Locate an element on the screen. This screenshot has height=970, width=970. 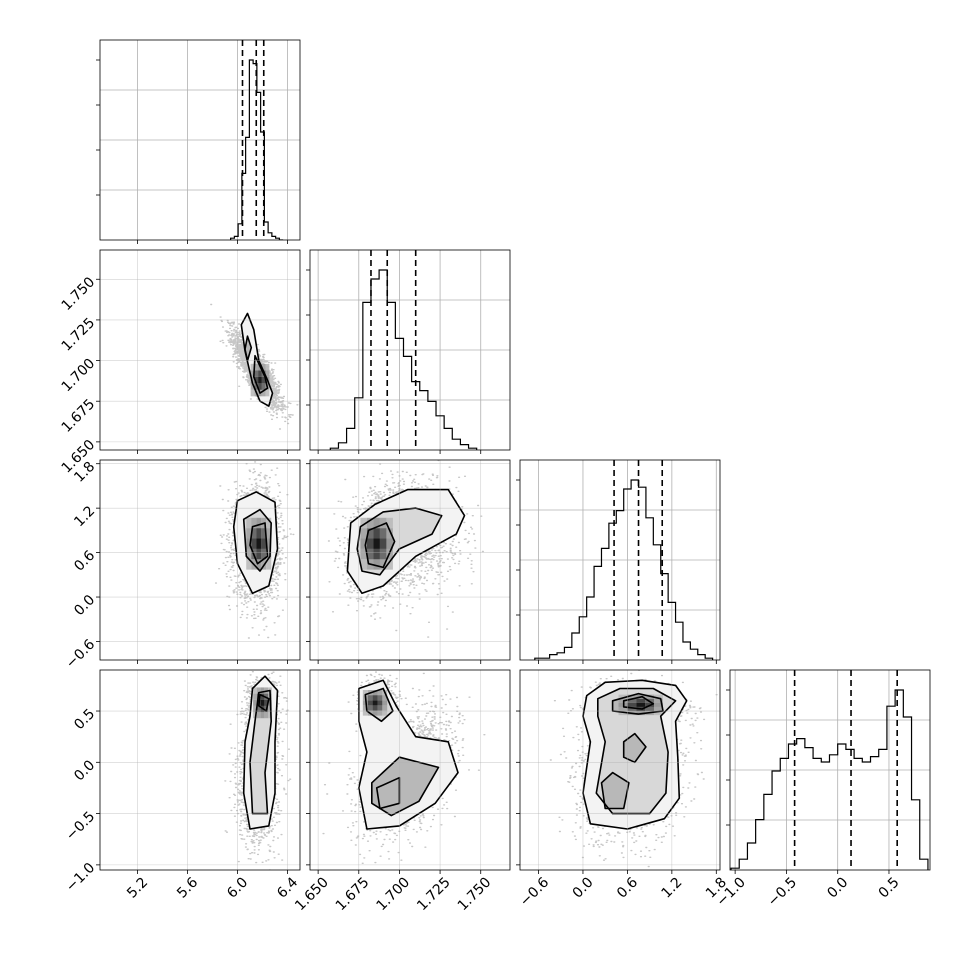
x-tick-label: 0.0 is located at coordinates (583, 887).